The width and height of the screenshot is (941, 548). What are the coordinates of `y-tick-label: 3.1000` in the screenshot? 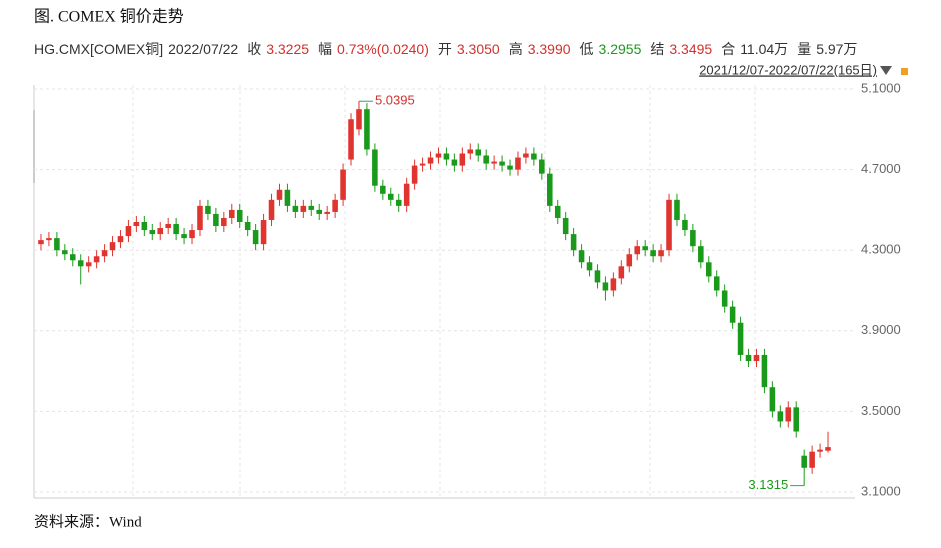 It's located at (881, 490).